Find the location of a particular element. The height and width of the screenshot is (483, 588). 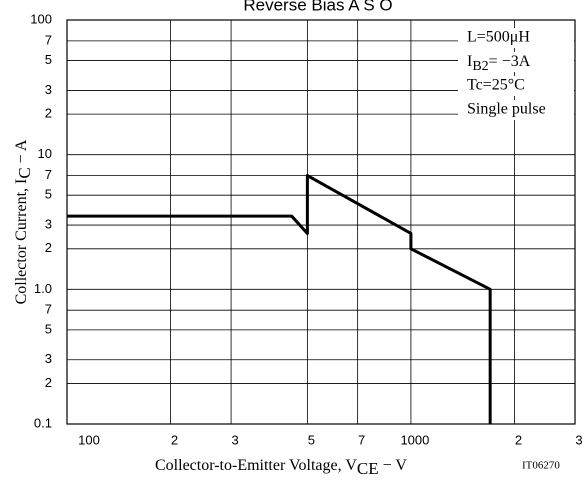

annotation: IB2= −3A is located at coordinates (499, 64).